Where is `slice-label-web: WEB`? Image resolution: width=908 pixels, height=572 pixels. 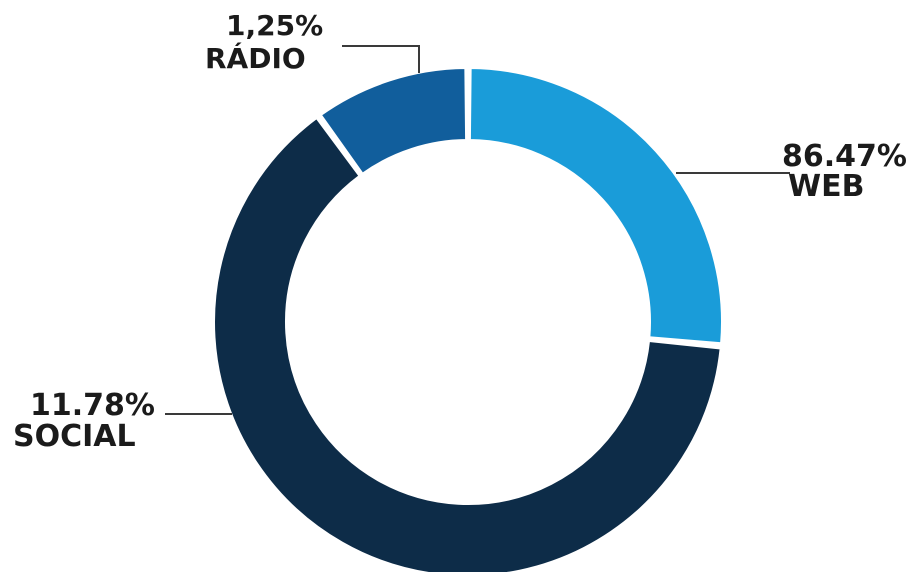 slice-label-web: WEB is located at coordinates (826, 186).